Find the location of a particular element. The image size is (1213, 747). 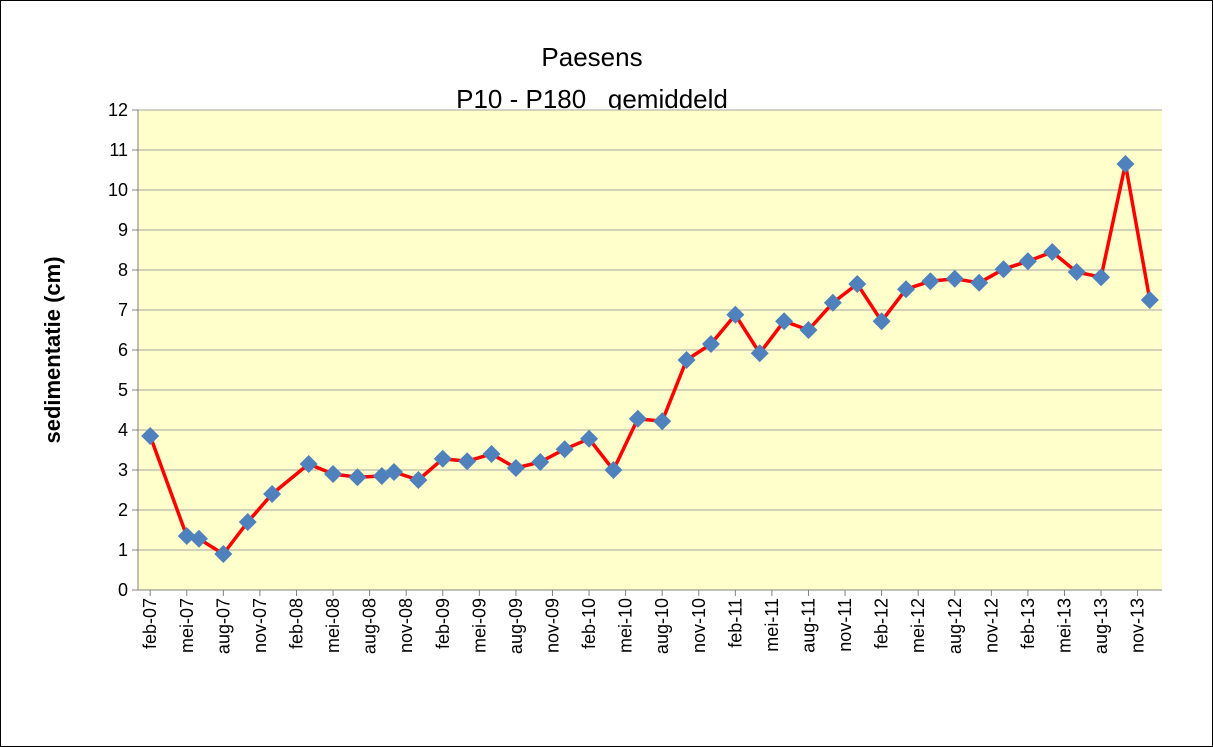

x-tick-label: feb-09 is located at coordinates (443, 623).